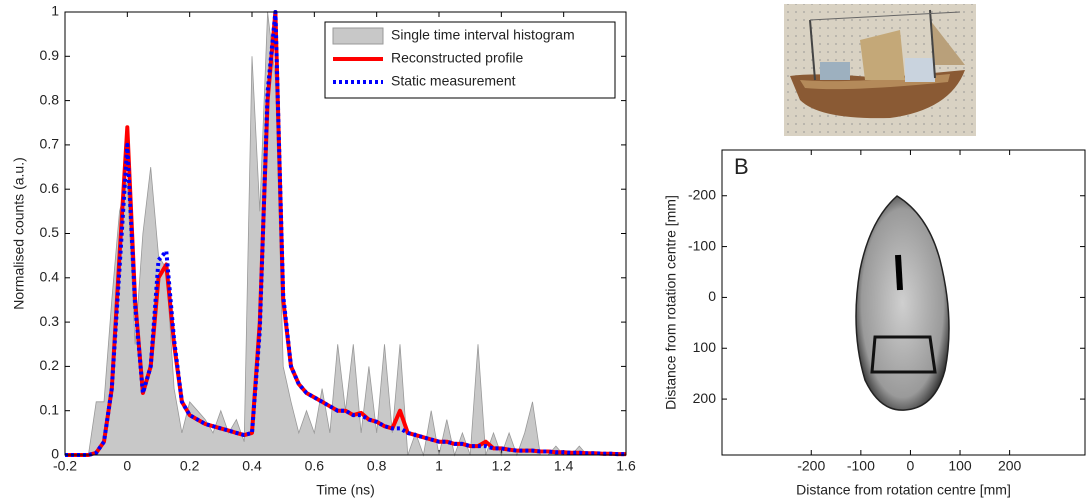 The image size is (1086, 501). I want to click on x-tick-label: 100, so click(960, 466).